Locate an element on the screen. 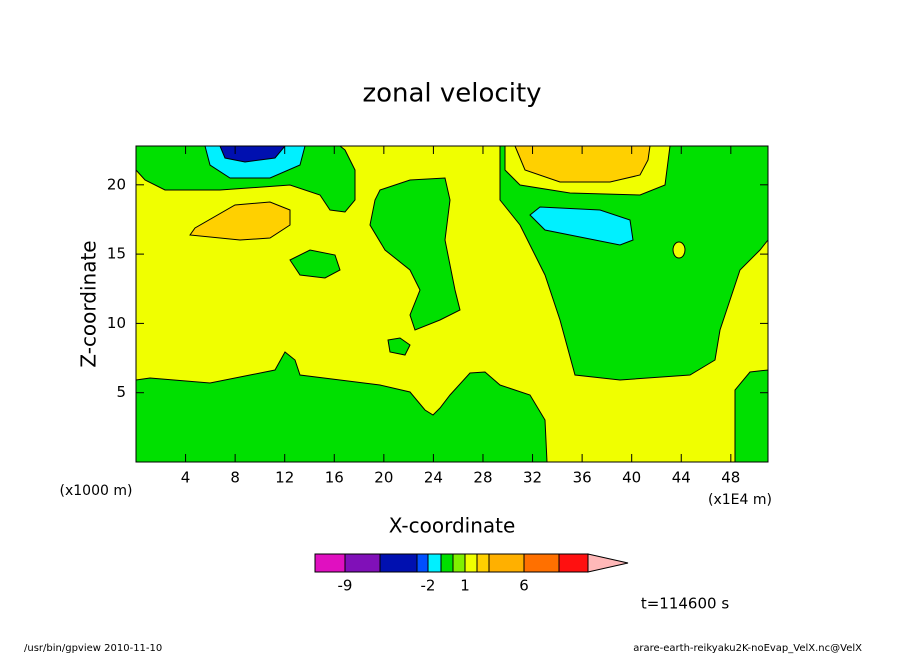  x-tick-label: 20 is located at coordinates (383, 478).